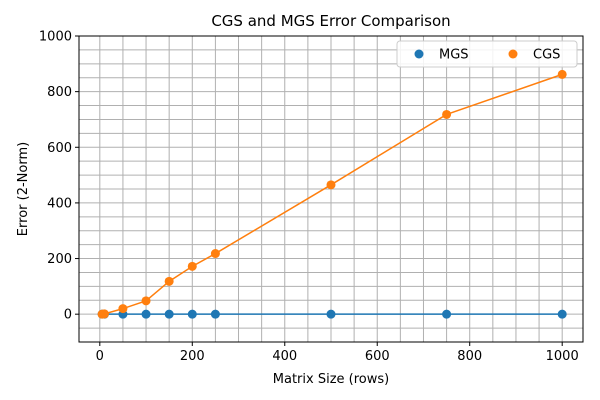 The height and width of the screenshot is (400, 600). What do you see at coordinates (23, 189) in the screenshot?
I see `y-axis-label: Error (2-Norm)` at bounding box center [23, 189].